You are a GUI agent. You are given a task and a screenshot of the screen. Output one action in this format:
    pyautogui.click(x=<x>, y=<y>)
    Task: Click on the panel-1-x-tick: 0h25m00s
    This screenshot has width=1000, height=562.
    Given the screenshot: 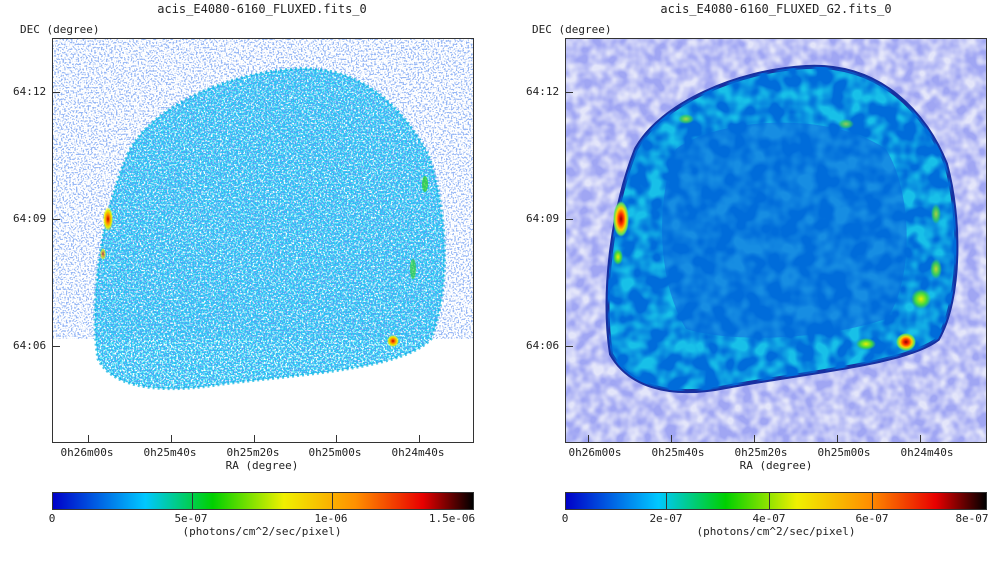 What is the action you would take?
    pyautogui.click(x=335, y=452)
    